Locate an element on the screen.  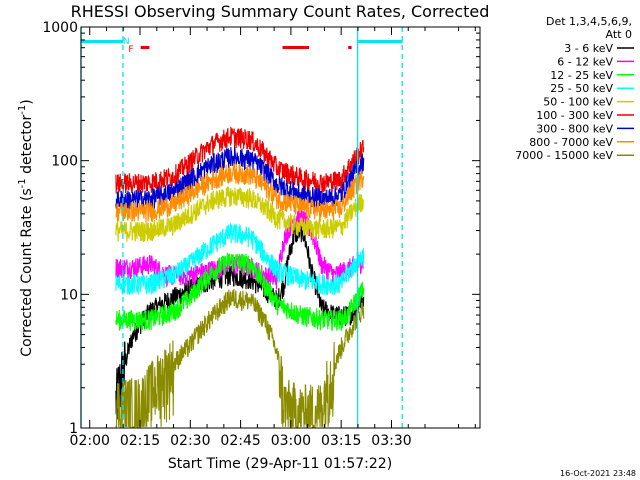
legend-label: 25 - 50 keV is located at coordinates (581, 88).